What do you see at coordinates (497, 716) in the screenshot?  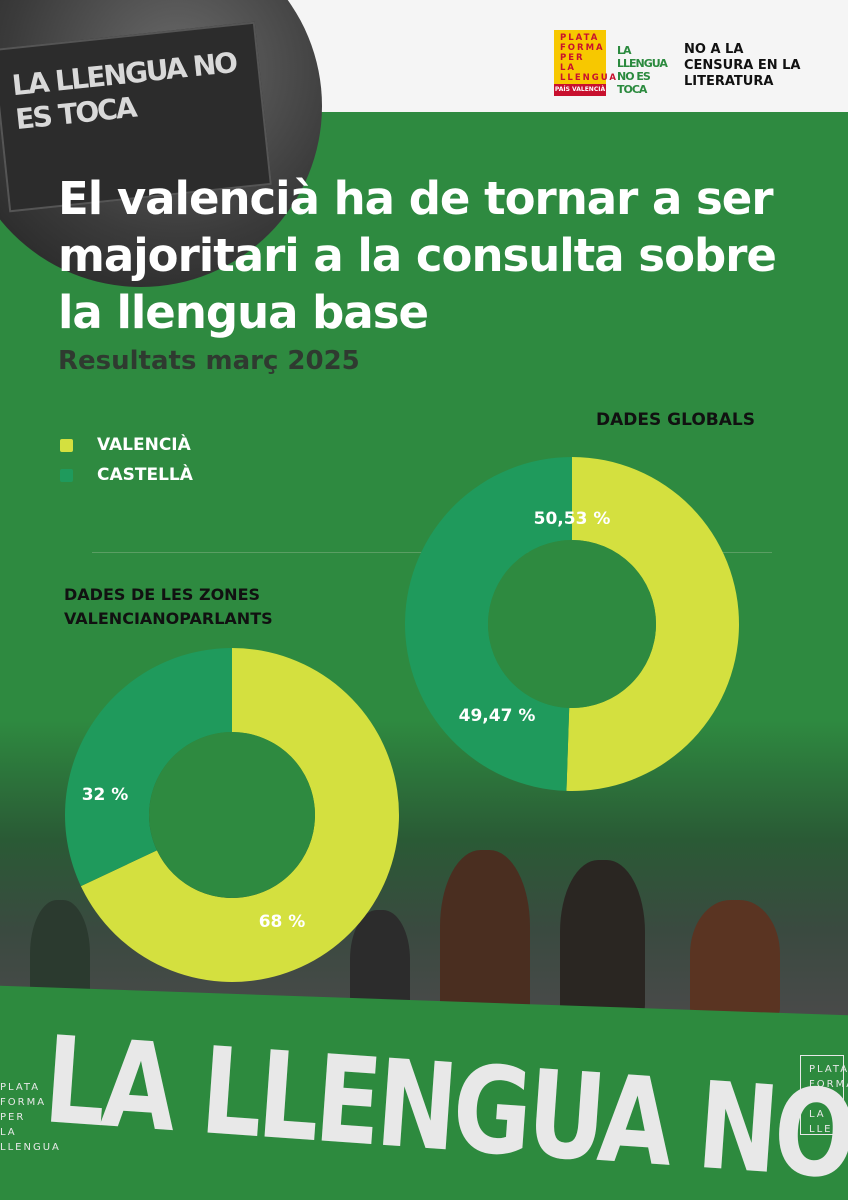 I see `slice-label-castellà: 49,47 %` at bounding box center [497, 716].